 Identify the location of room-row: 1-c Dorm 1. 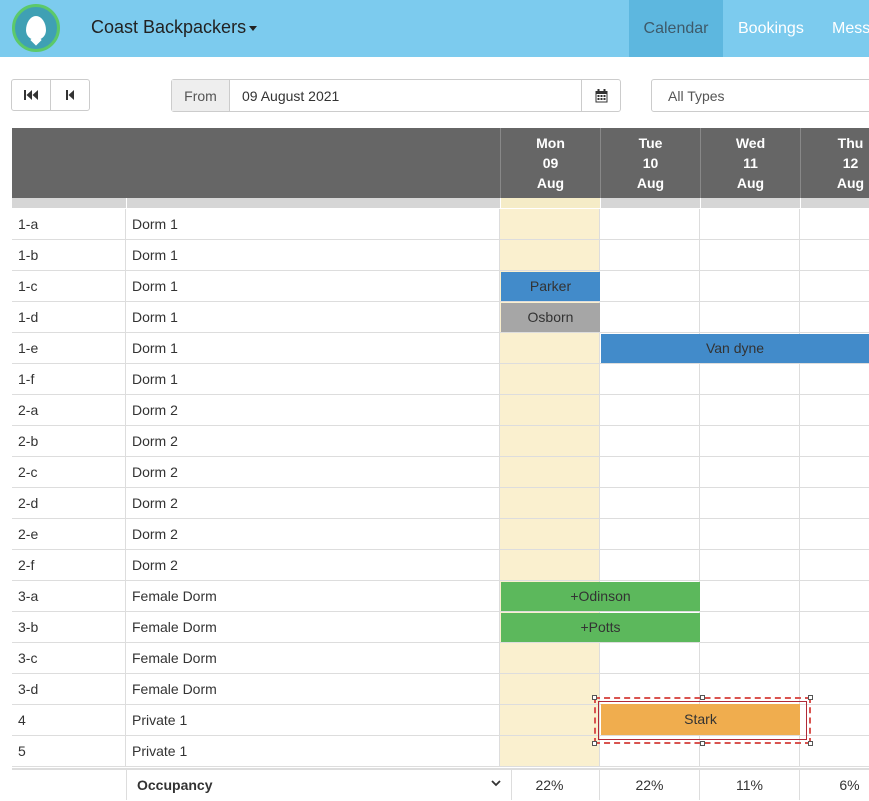
(440, 286).